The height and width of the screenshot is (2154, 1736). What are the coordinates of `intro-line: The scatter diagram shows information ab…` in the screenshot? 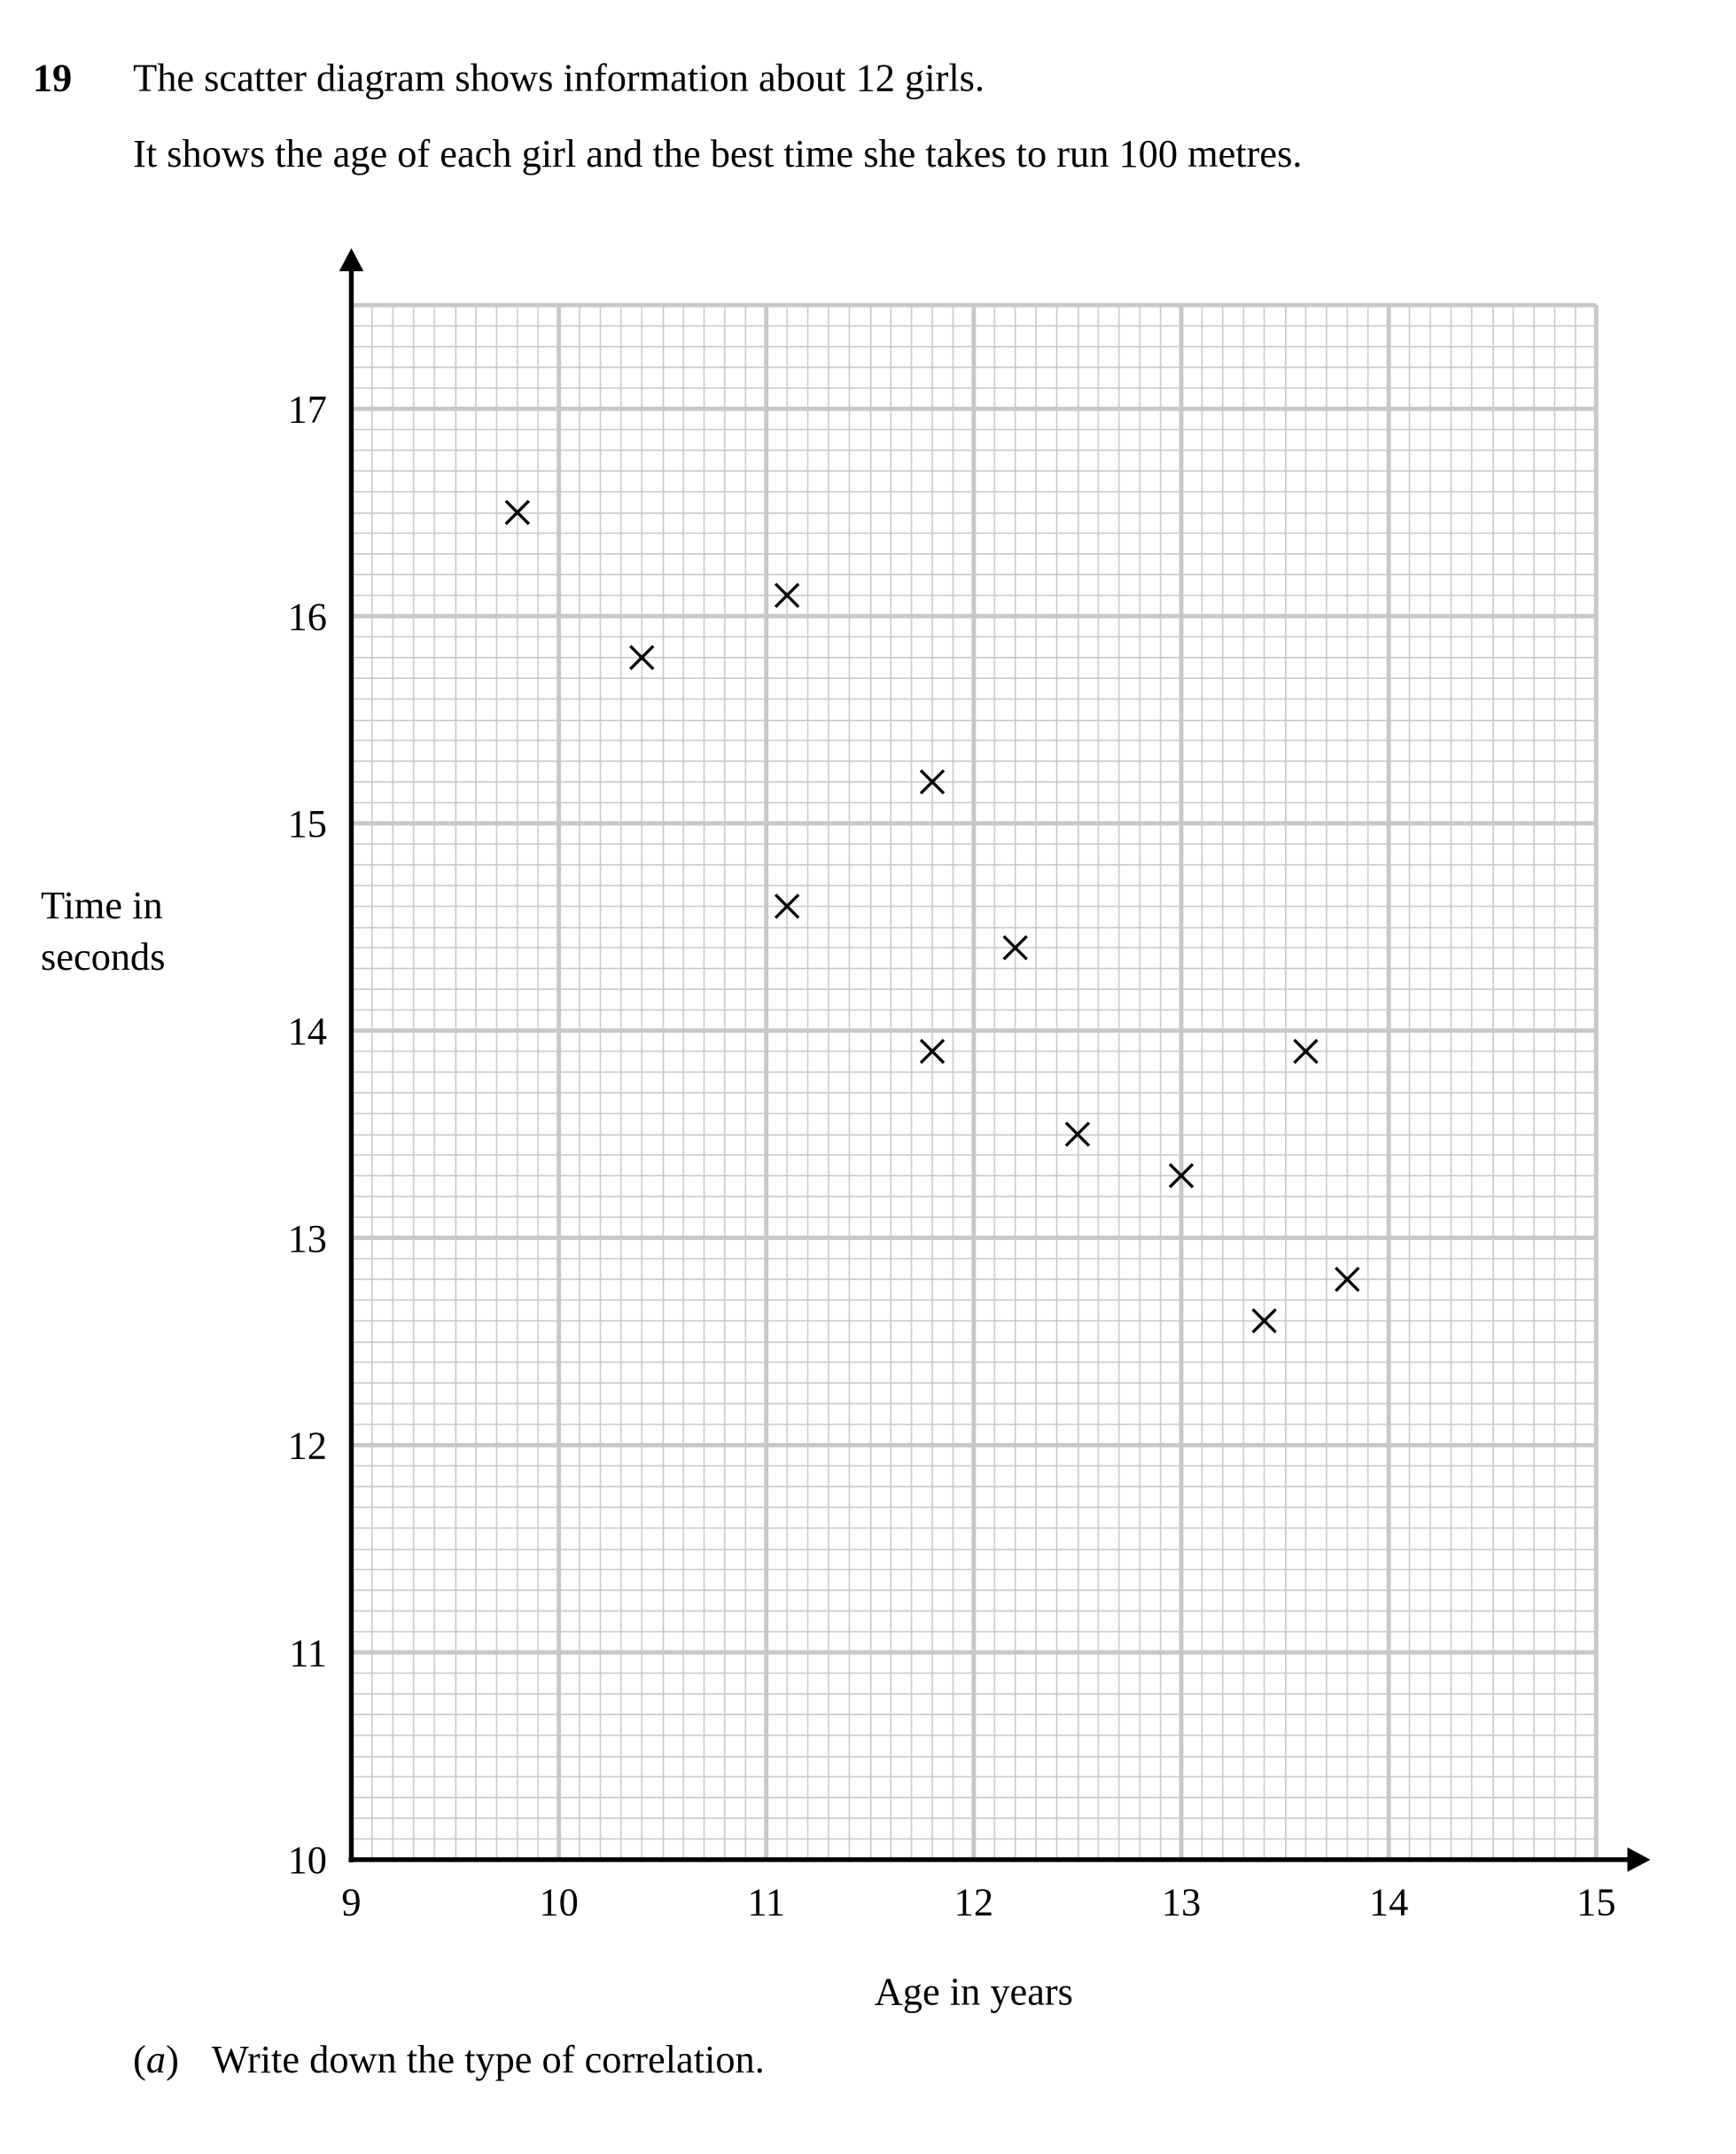 It's located at (559, 78).